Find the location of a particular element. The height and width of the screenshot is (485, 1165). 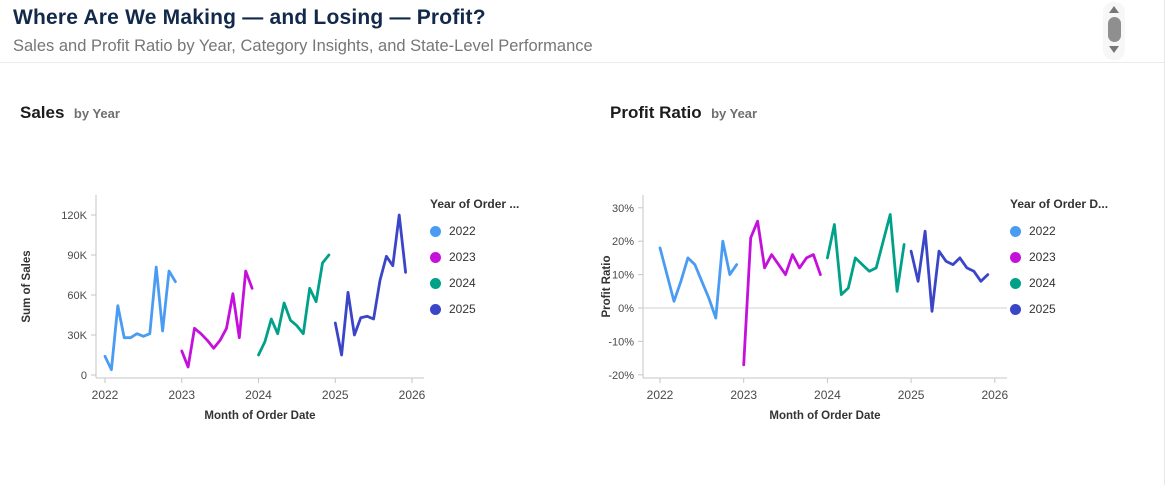

y-tick-label: 0 is located at coordinates (84, 376).